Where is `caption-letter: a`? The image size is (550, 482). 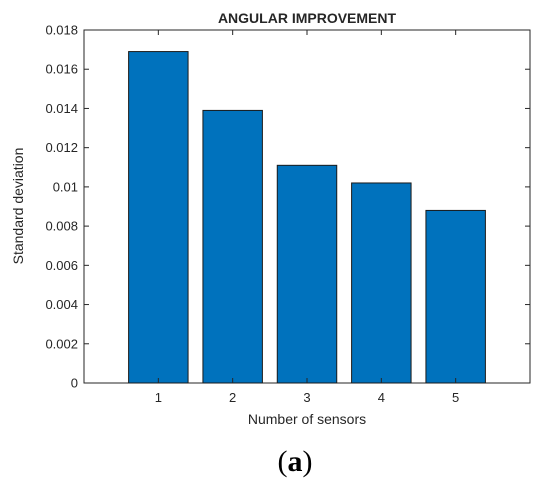 caption-letter: a is located at coordinates (295, 461).